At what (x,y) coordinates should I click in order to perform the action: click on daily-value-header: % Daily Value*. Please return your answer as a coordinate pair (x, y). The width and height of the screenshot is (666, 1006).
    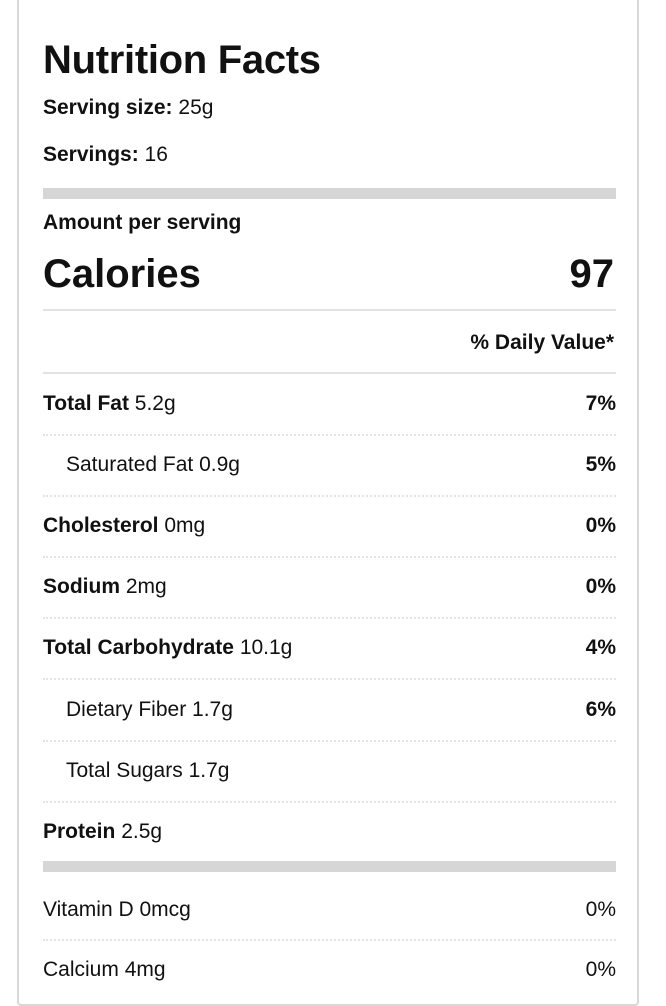
    Looking at the image, I should click on (542, 342).